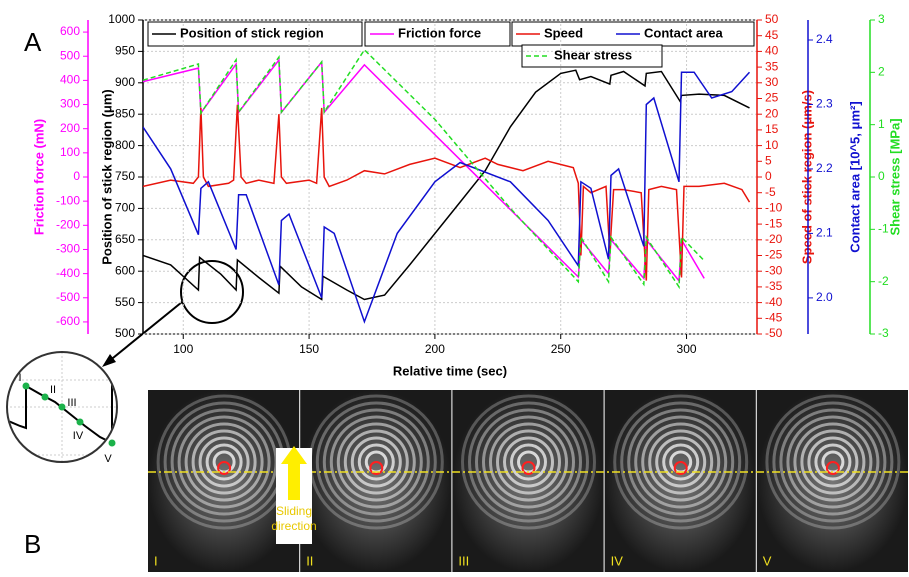  I want to click on panel-label: B, so click(32, 544).